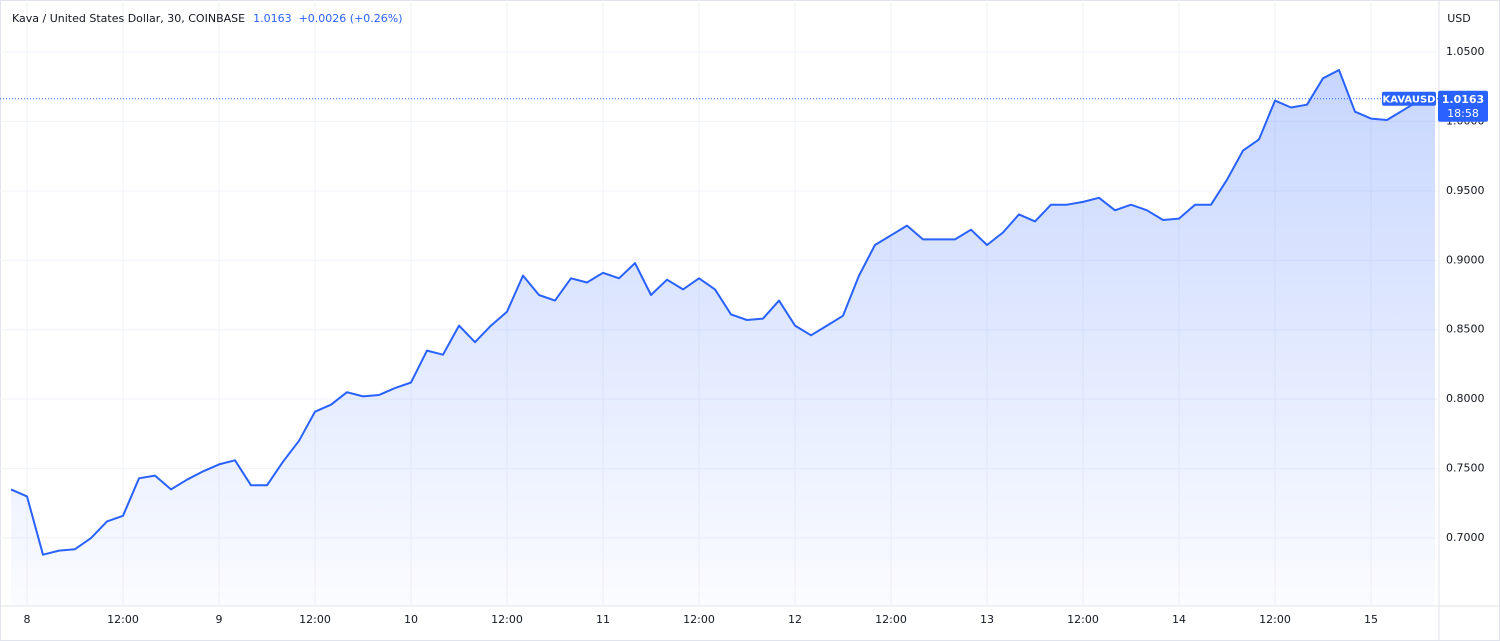 Image resolution: width=1500 pixels, height=641 pixels. Describe the element at coordinates (1459, 18) in the screenshot. I see `currency: USD` at that location.